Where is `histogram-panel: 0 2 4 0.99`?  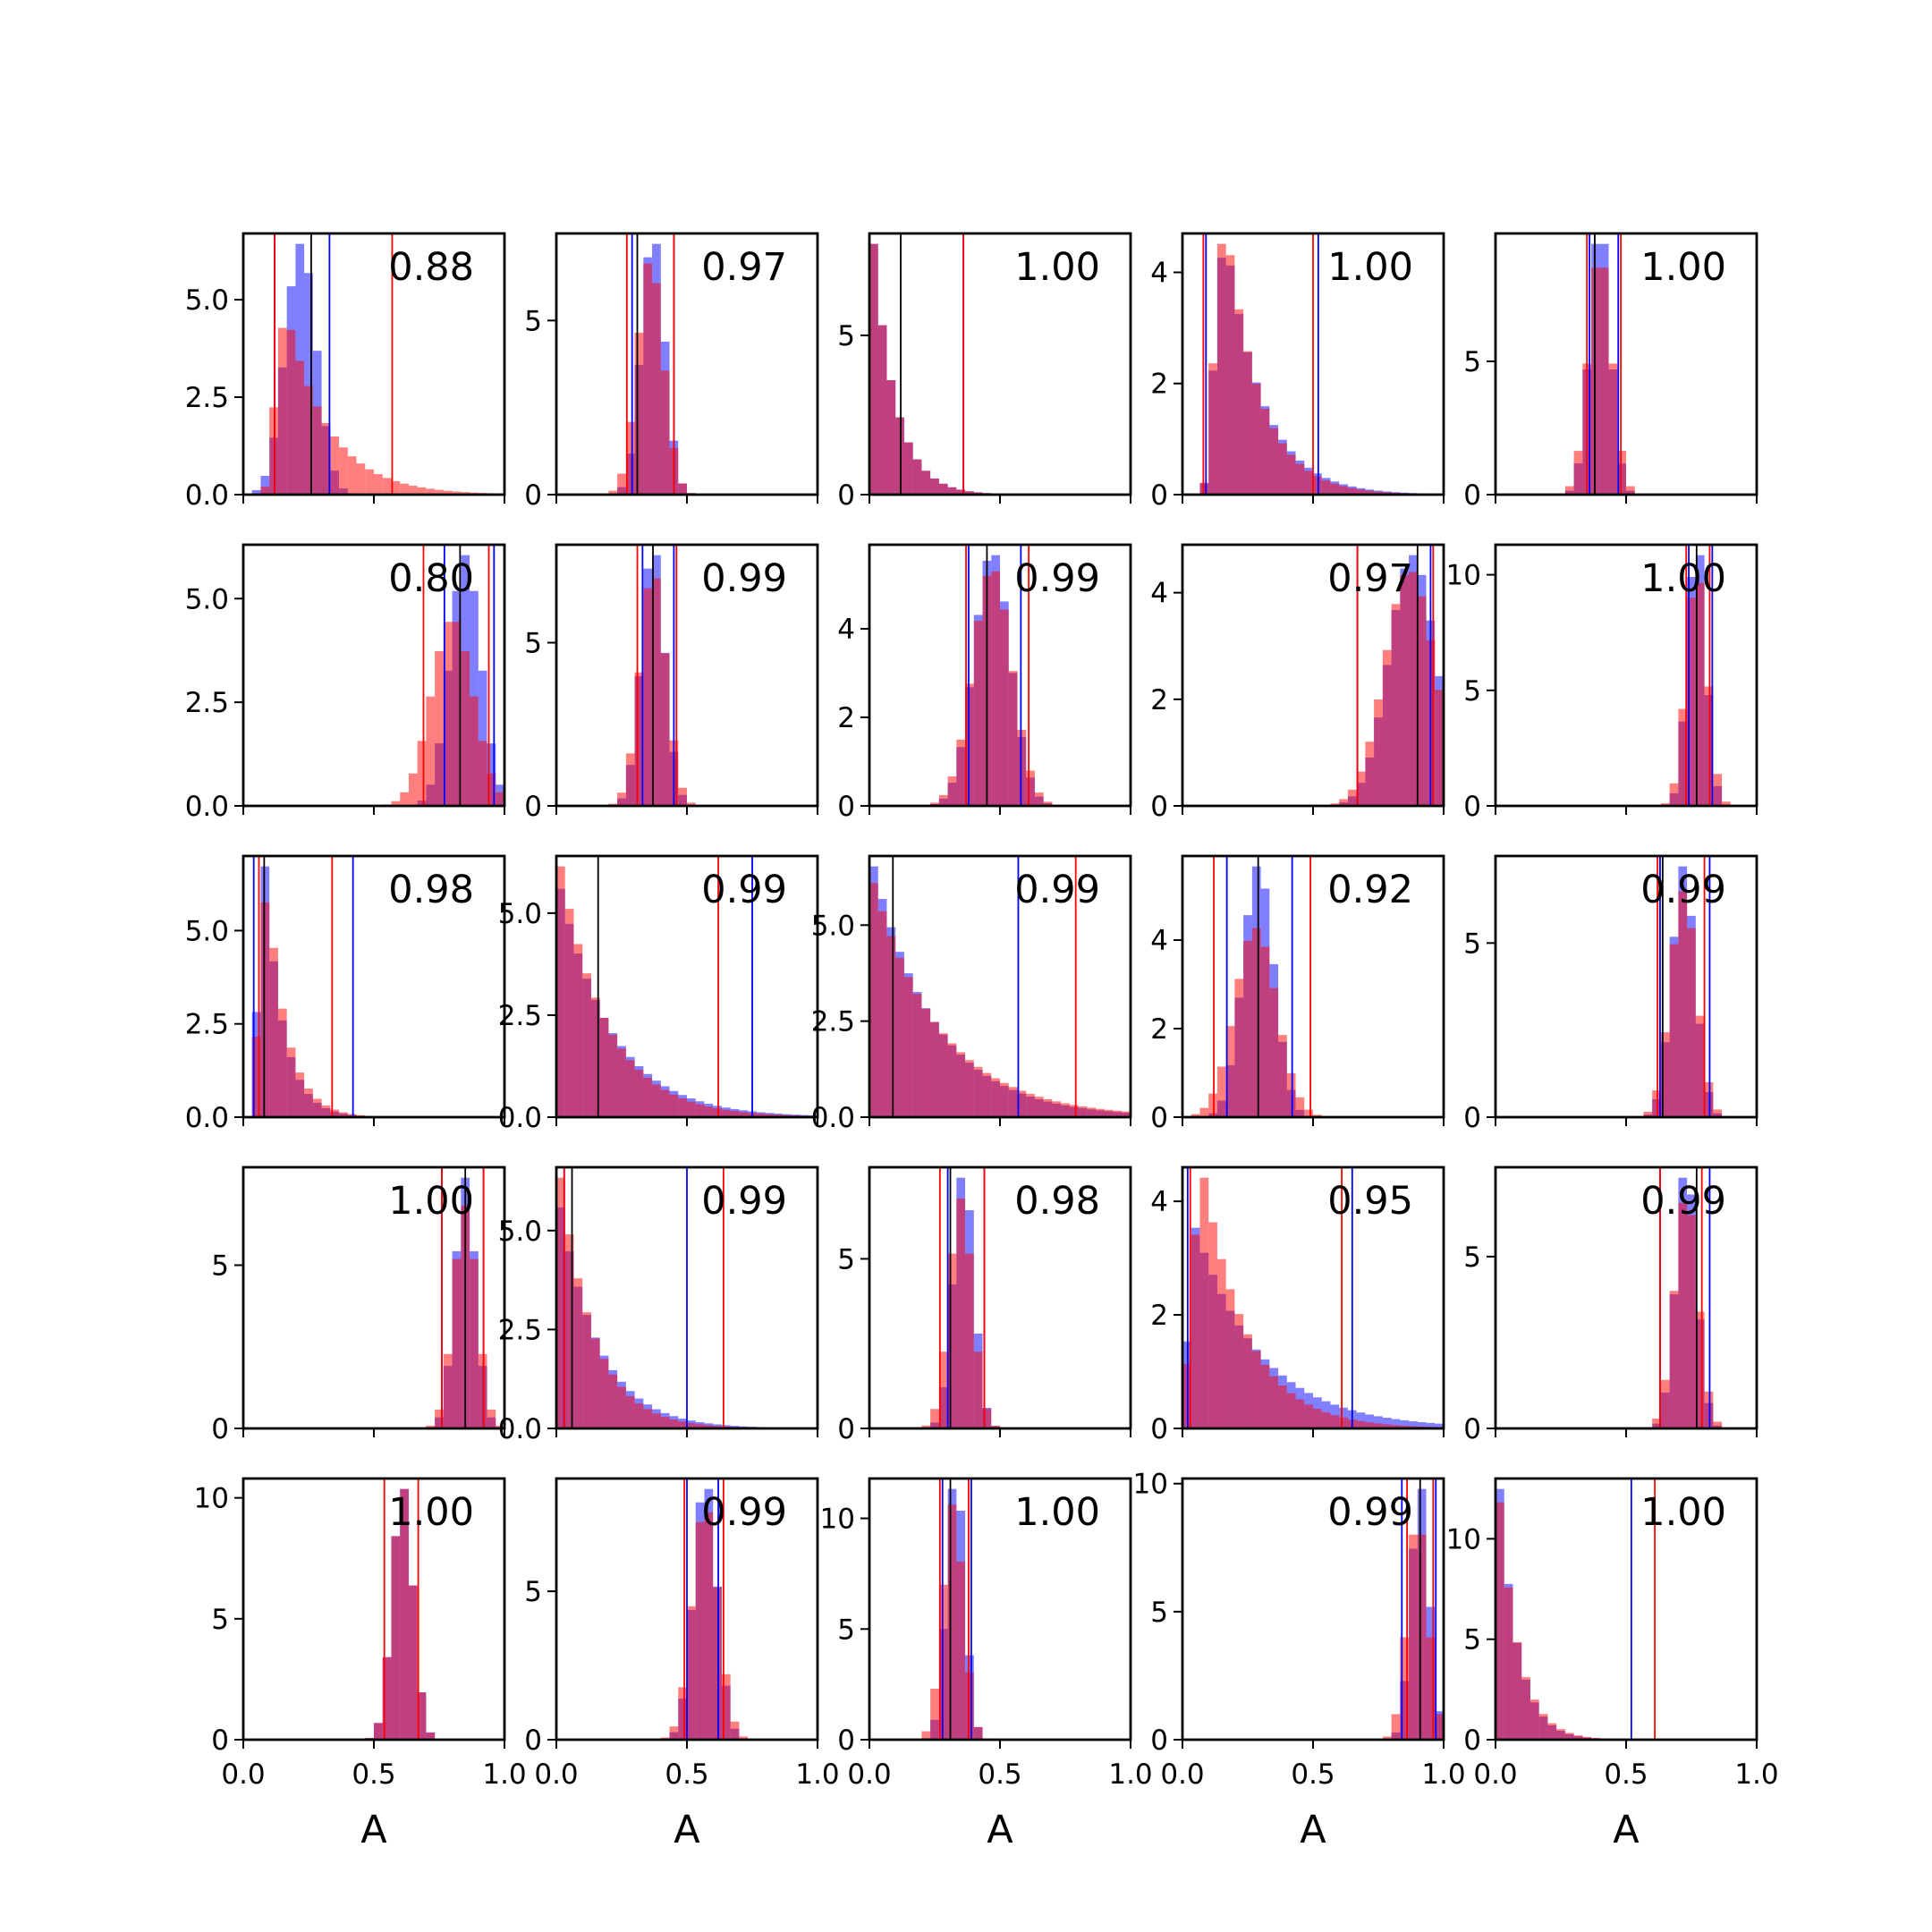 histogram-panel: 0 2 4 0.99 is located at coordinates (984, 683).